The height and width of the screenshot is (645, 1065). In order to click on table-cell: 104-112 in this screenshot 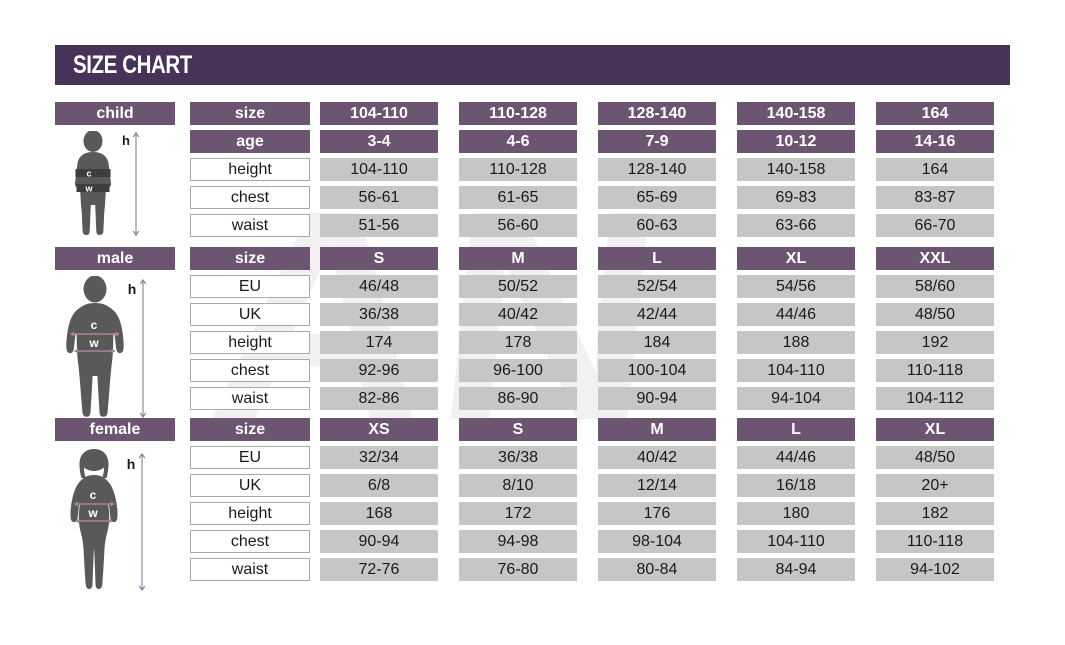, I will do `click(935, 398)`.